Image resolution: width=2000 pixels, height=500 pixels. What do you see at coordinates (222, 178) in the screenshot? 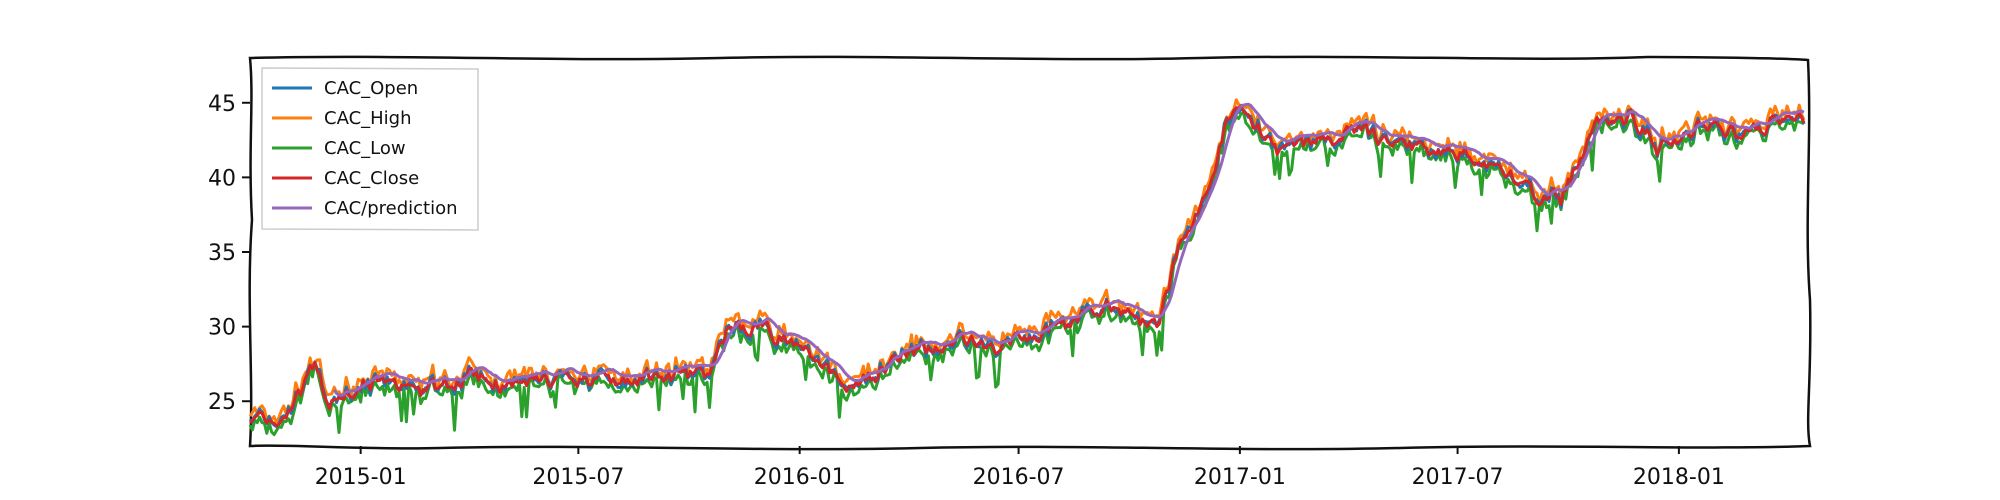
I see `y-tick-label: 40` at bounding box center [222, 178].